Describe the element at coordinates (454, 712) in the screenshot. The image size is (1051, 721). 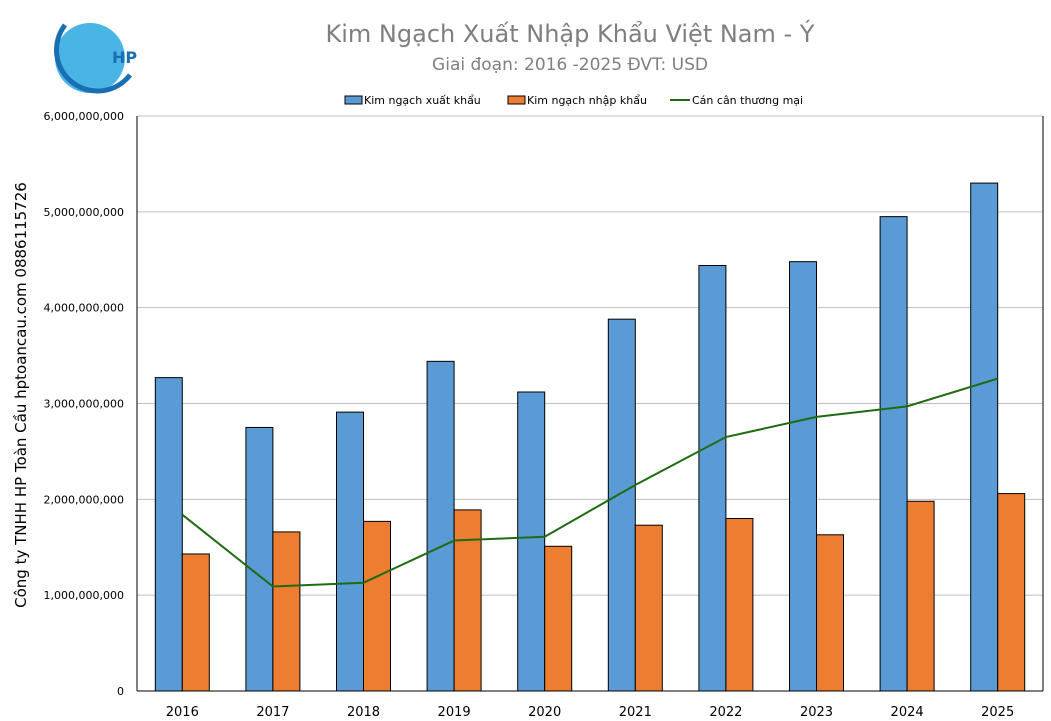
I see `x-tick-label: 2019` at that location.